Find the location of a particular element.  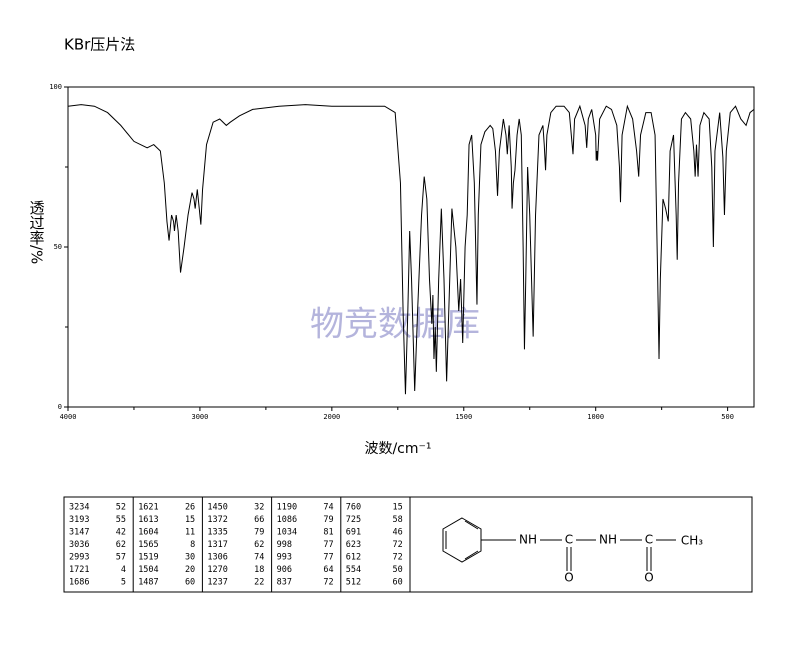

benzene-ring is located at coordinates (462, 540).